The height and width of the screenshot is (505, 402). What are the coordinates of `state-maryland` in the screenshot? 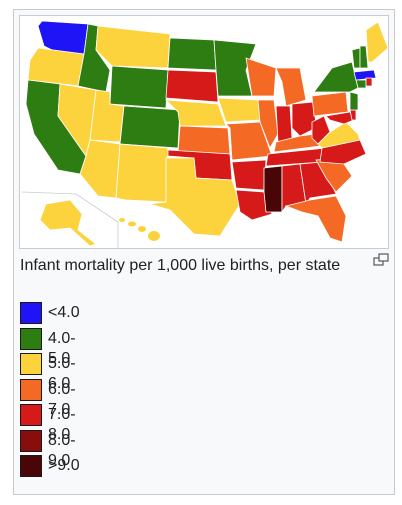 It's located at (340, 118).